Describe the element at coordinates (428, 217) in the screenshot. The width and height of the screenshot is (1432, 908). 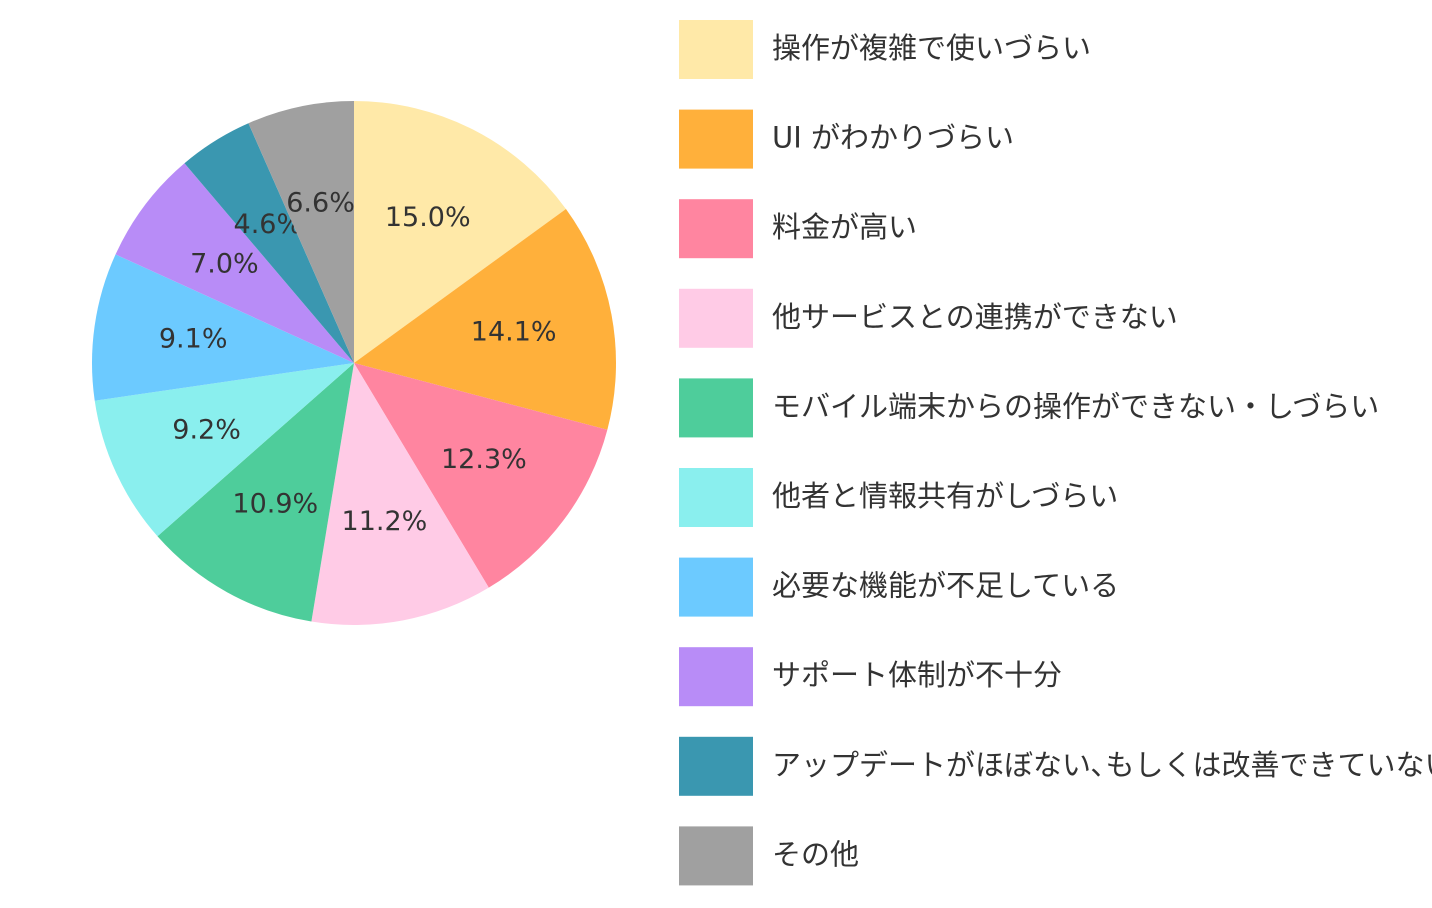
I see `slice-label: 15.0%` at that location.